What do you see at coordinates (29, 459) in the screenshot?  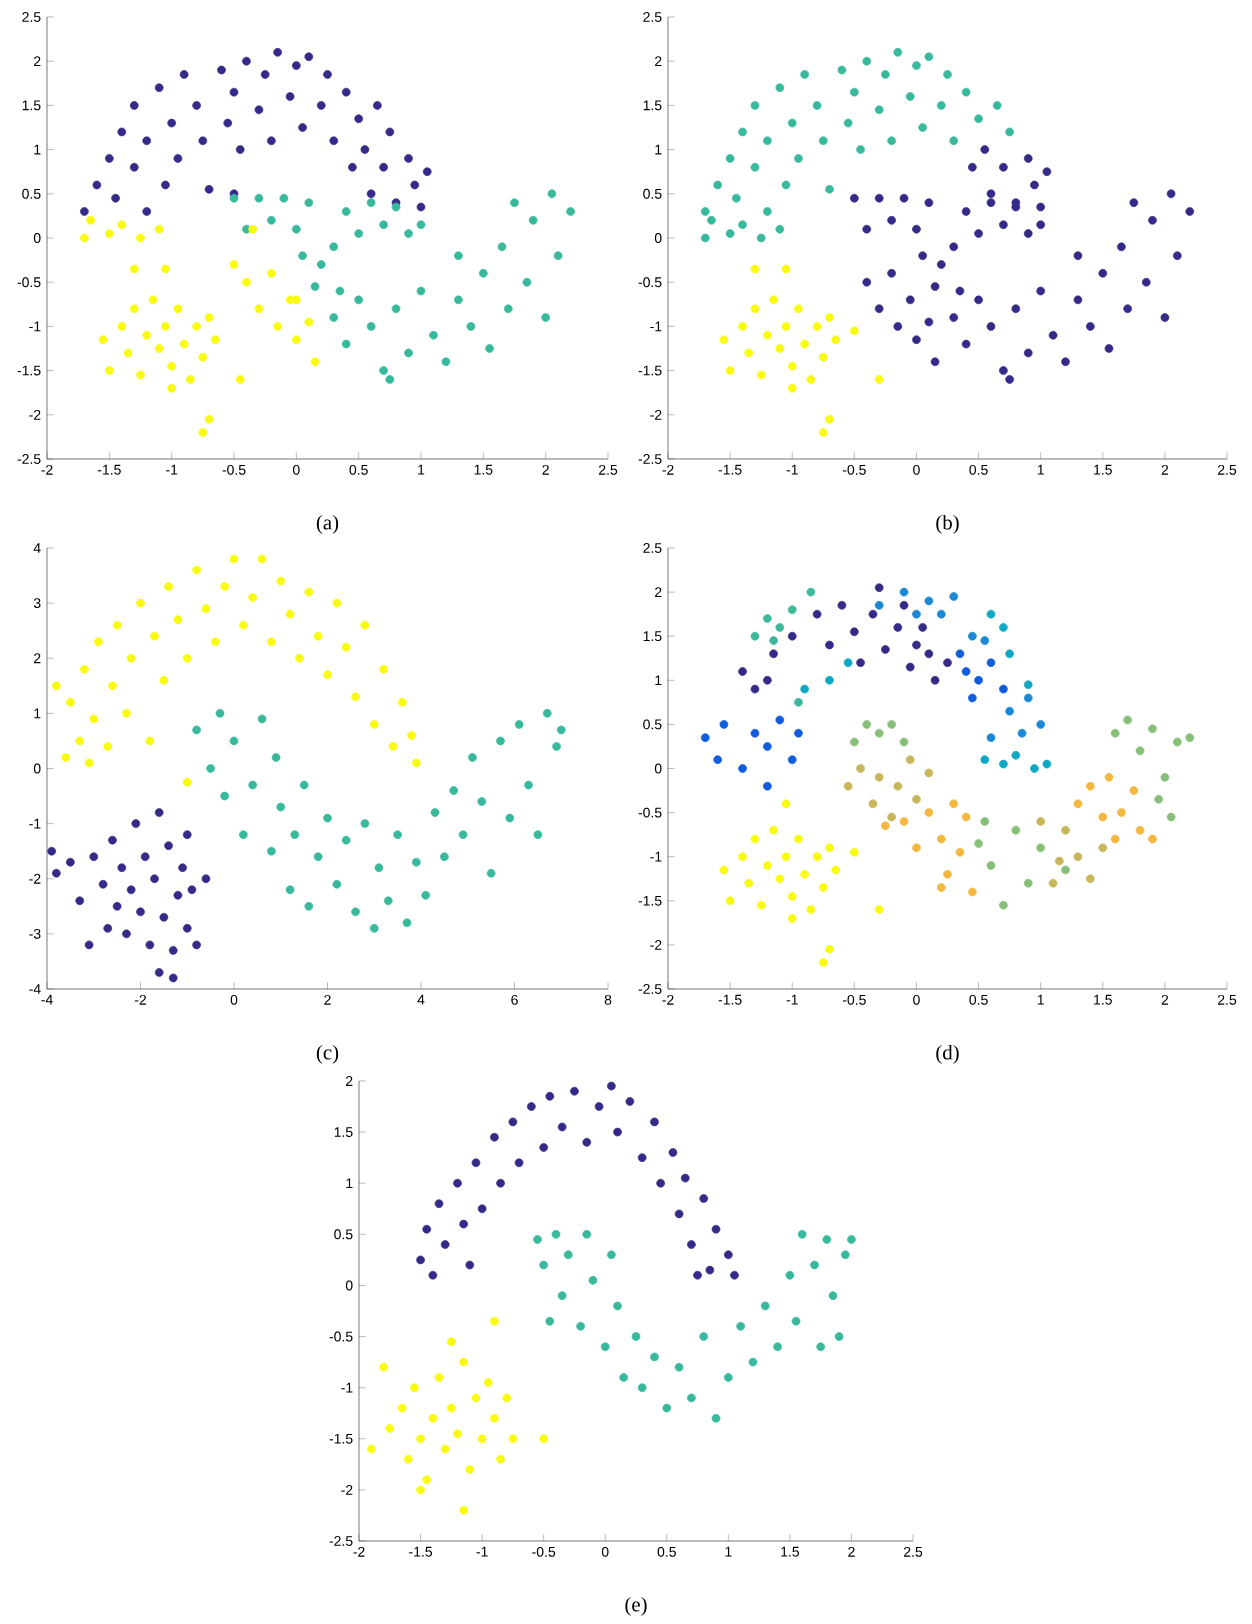 I see `y-tick-label: -2.5` at bounding box center [29, 459].